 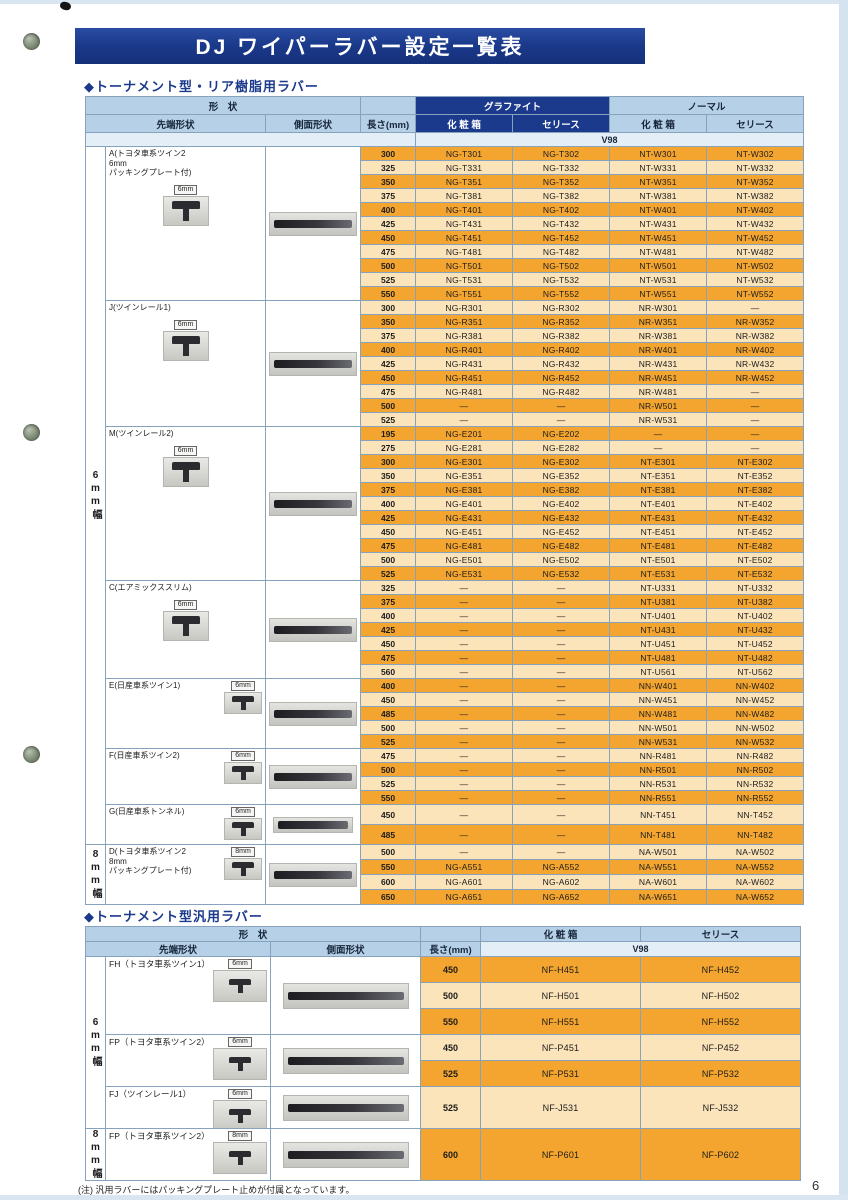 I want to click on tip-profile-image: 8mm, so click(x=240, y=1152).